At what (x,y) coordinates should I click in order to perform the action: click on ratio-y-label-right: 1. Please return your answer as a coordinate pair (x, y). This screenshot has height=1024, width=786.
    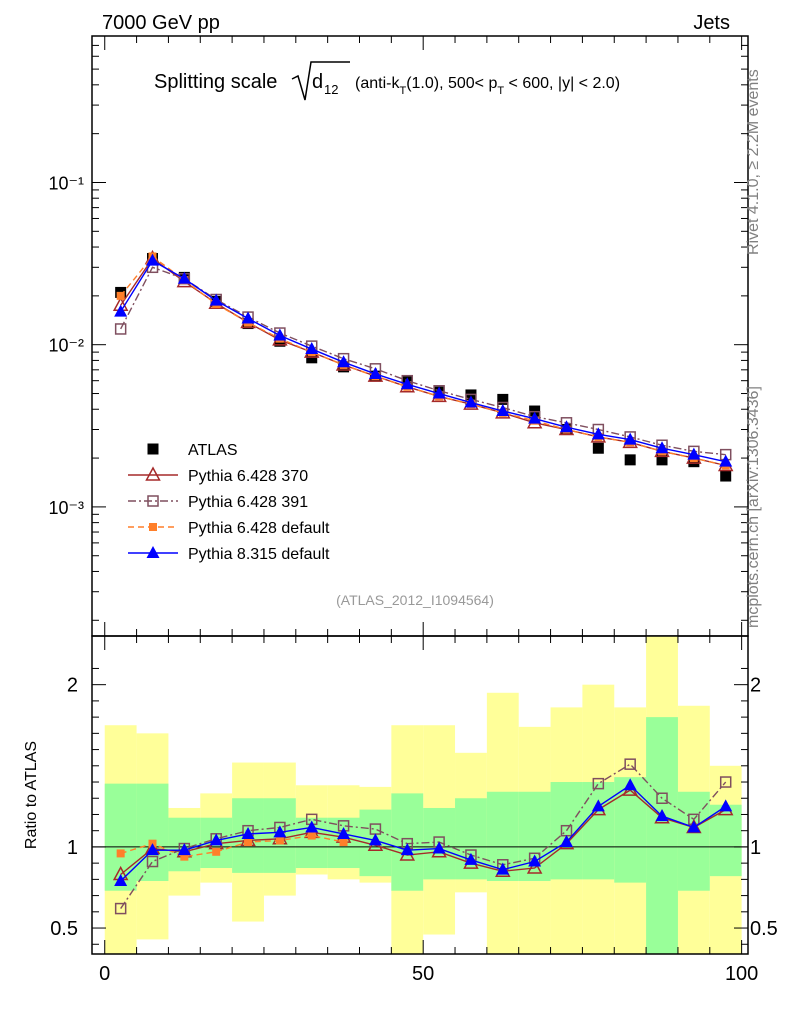
    Looking at the image, I should click on (755, 848).